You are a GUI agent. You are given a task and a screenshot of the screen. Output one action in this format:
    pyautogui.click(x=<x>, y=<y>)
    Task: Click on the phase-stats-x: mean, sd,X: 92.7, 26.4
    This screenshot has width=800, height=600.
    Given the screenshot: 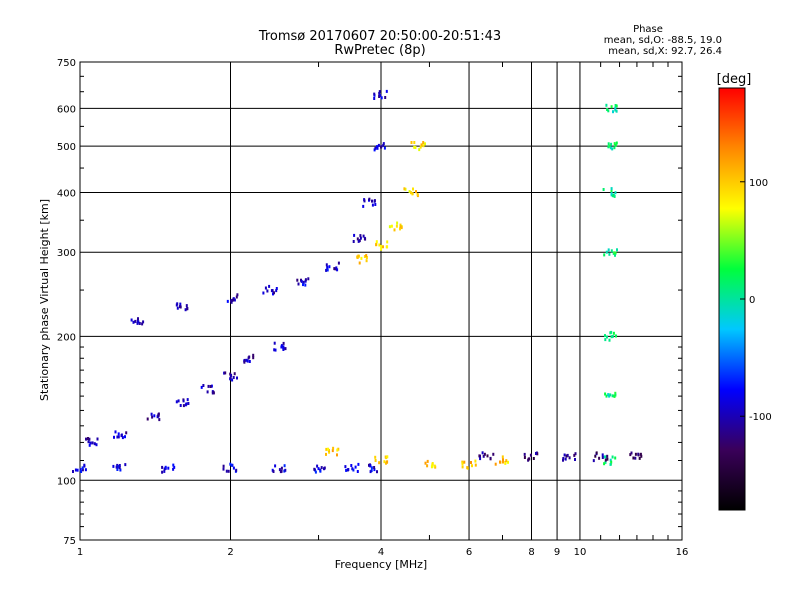 What is the action you would take?
    pyautogui.click(x=665, y=51)
    